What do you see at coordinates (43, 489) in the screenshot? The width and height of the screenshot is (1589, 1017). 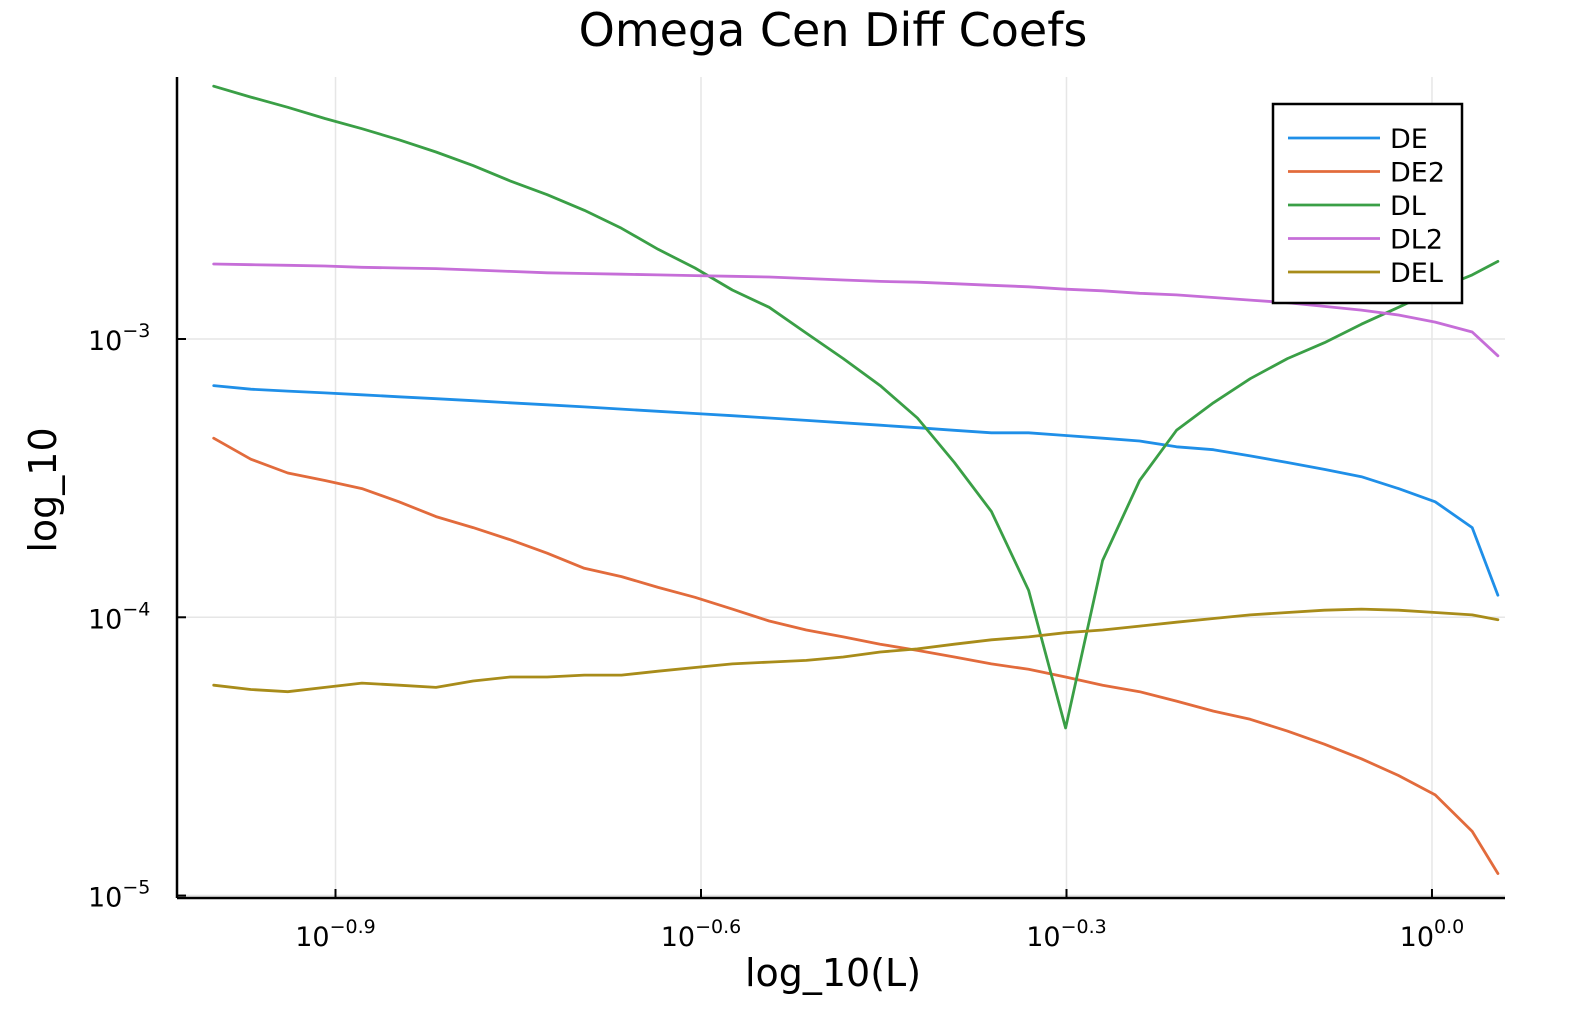 I see `y-axis-label: log_10` at bounding box center [43, 489].